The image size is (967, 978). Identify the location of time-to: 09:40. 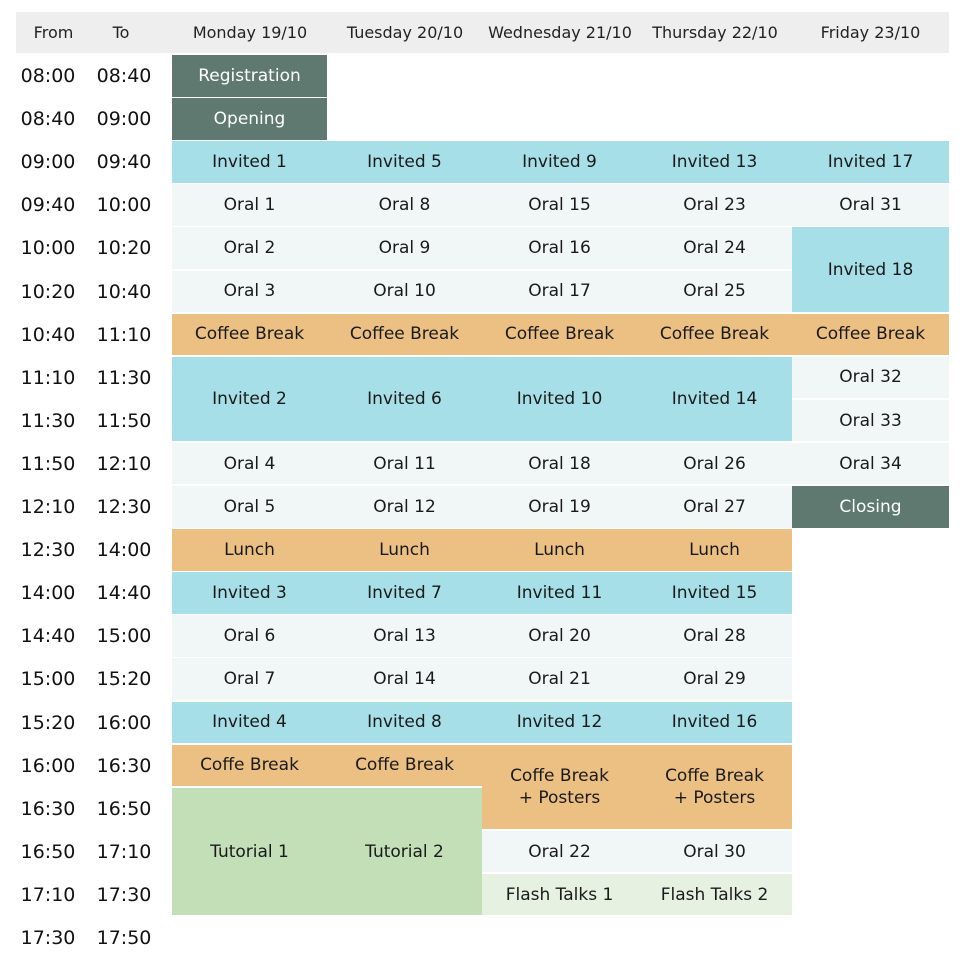
(124, 162).